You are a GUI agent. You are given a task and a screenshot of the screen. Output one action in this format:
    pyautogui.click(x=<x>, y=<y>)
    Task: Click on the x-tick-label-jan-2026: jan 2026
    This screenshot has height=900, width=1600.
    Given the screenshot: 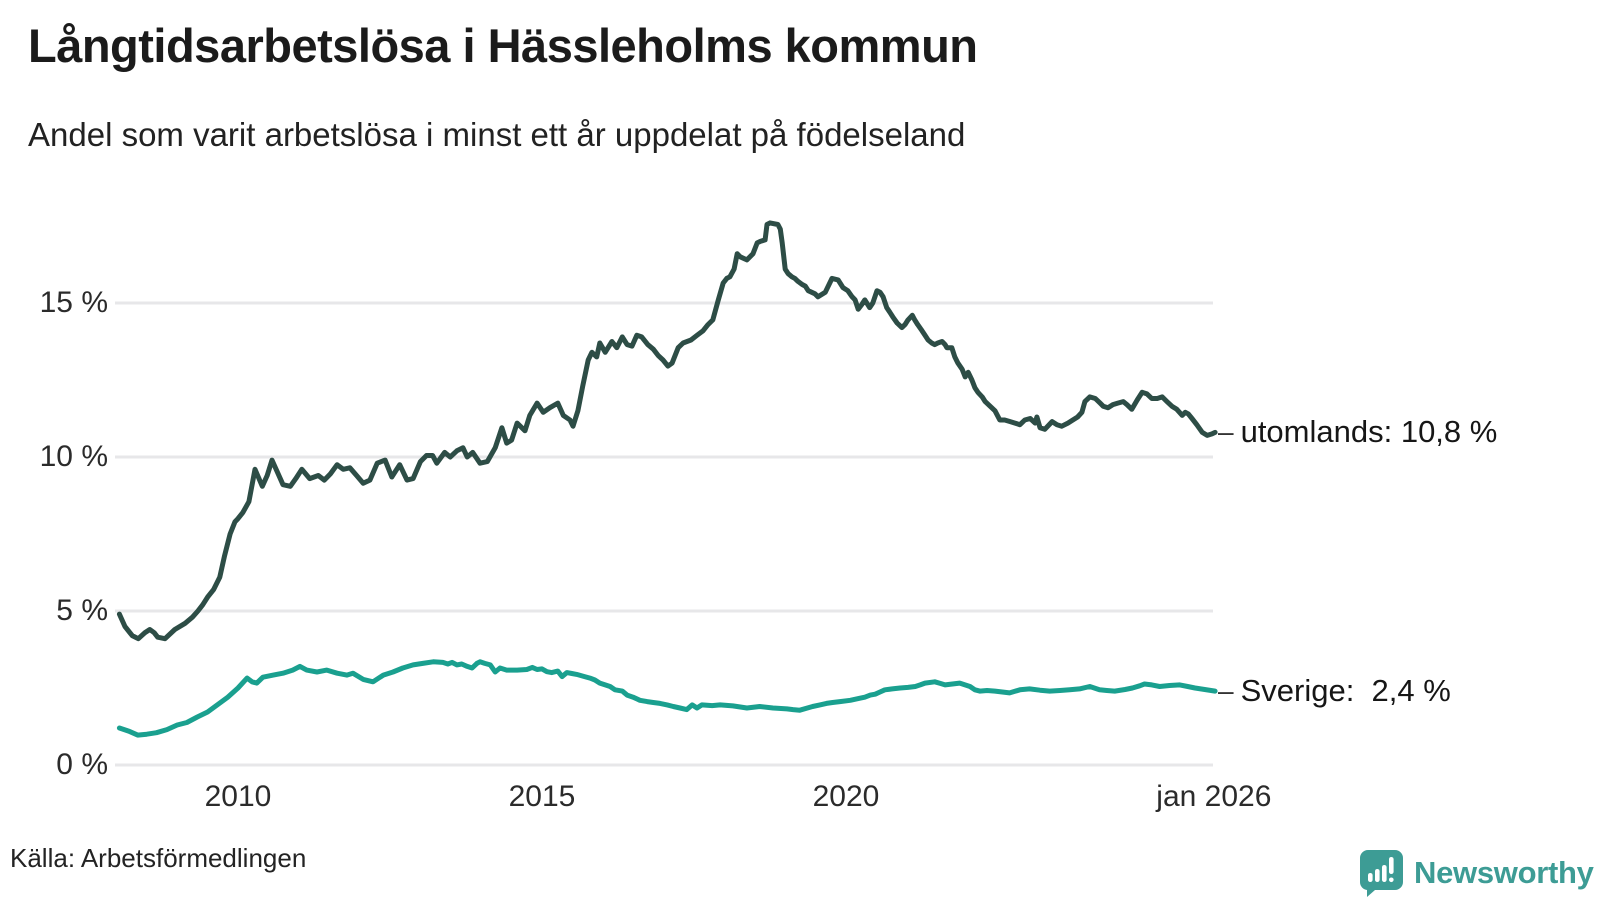 What is the action you would take?
    pyautogui.click(x=1214, y=796)
    